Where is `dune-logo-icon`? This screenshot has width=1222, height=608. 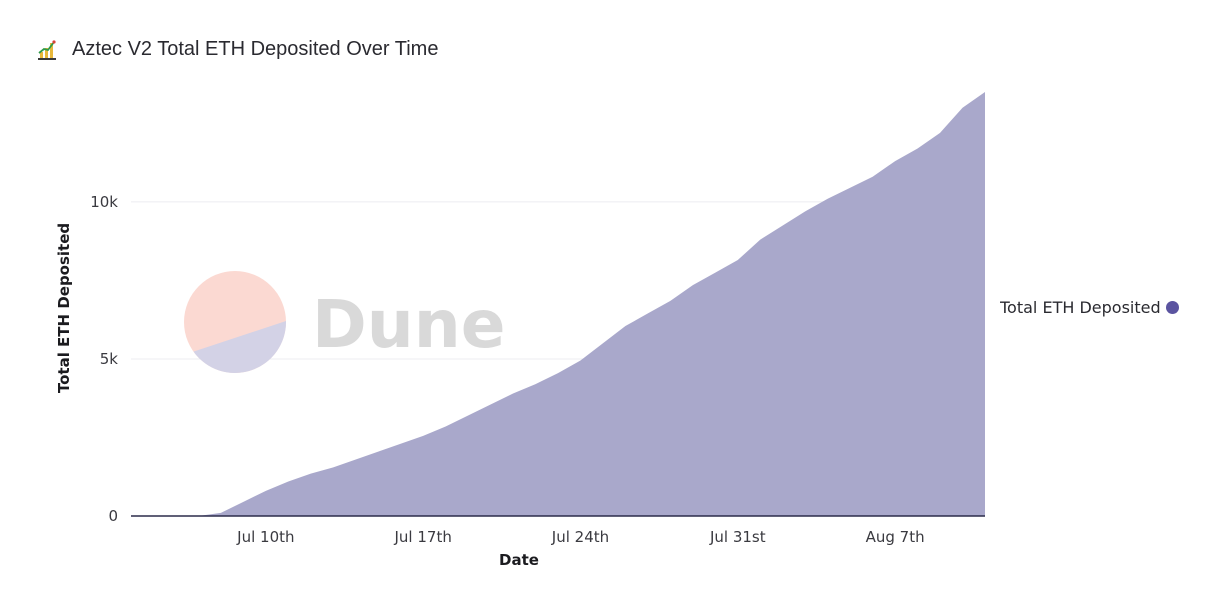 dune-logo-icon is located at coordinates (235, 322).